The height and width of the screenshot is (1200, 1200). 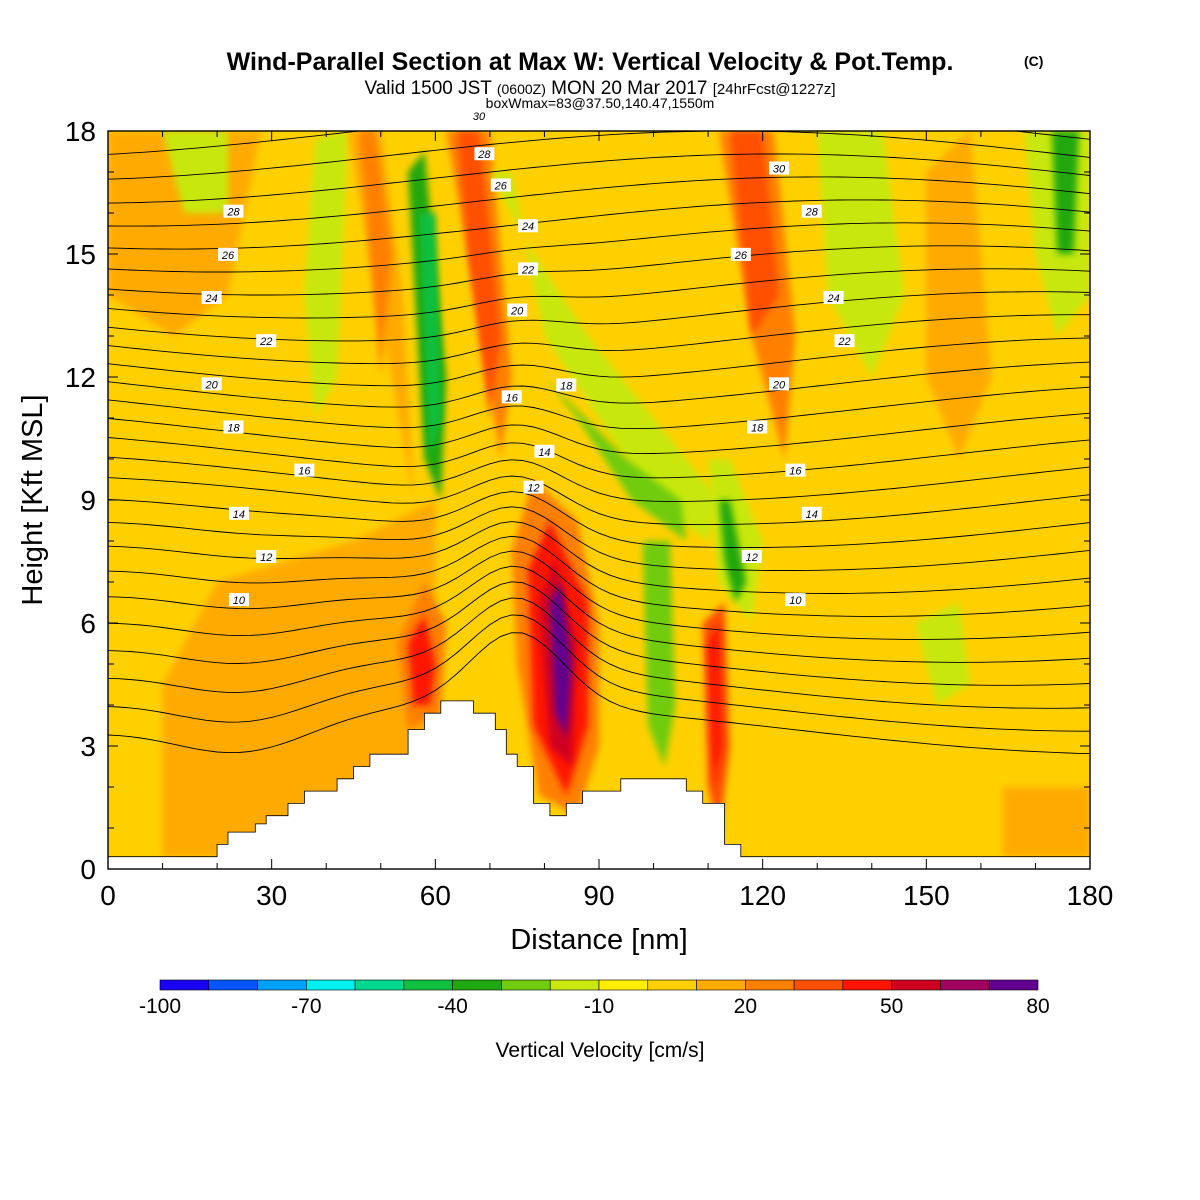 What do you see at coordinates (271, 895) in the screenshot?
I see `x-tick-label: 30` at bounding box center [271, 895].